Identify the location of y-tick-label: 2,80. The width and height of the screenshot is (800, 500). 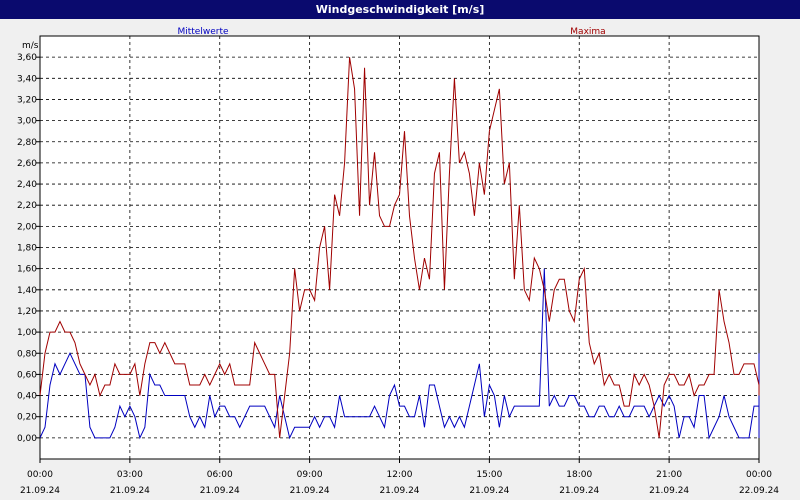
(27, 143).